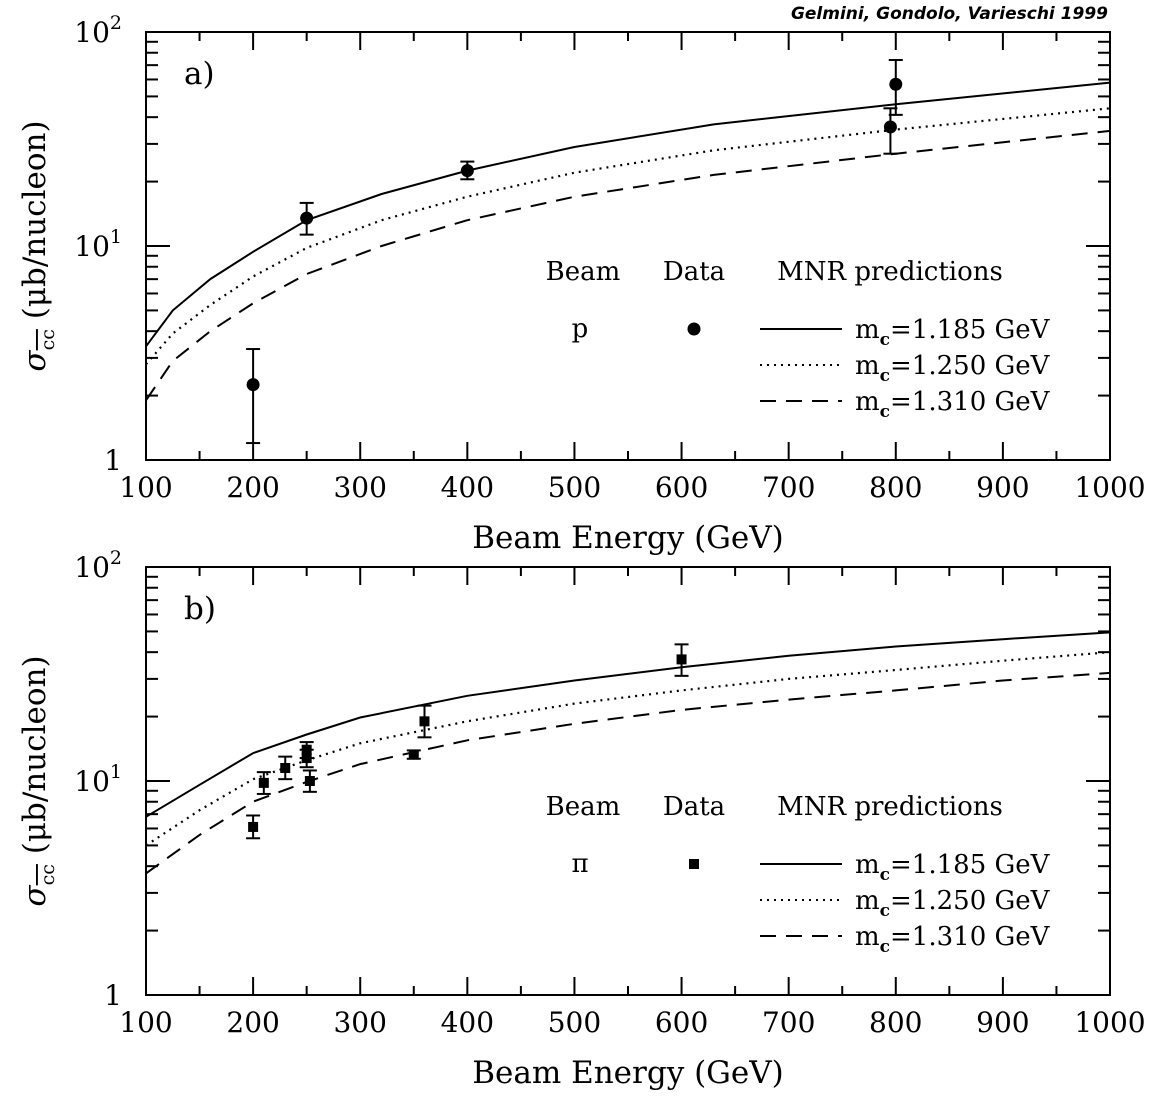 The image size is (1160, 1099). I want to click on legend-beam: p, so click(580, 329).